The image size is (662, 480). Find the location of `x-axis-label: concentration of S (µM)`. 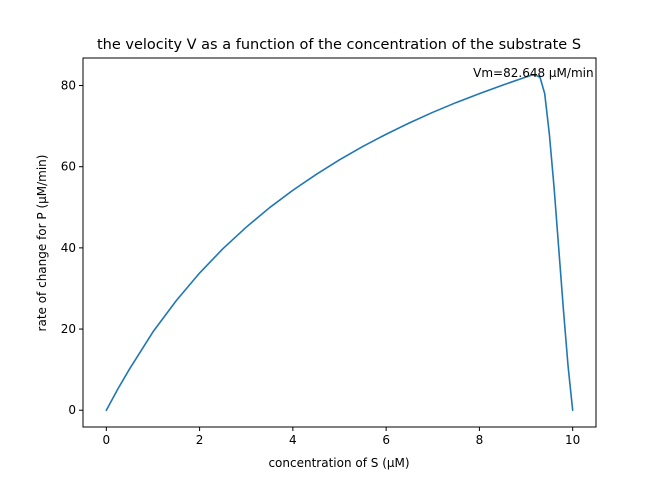

x-axis-label: concentration of S (µM) is located at coordinates (338, 463).